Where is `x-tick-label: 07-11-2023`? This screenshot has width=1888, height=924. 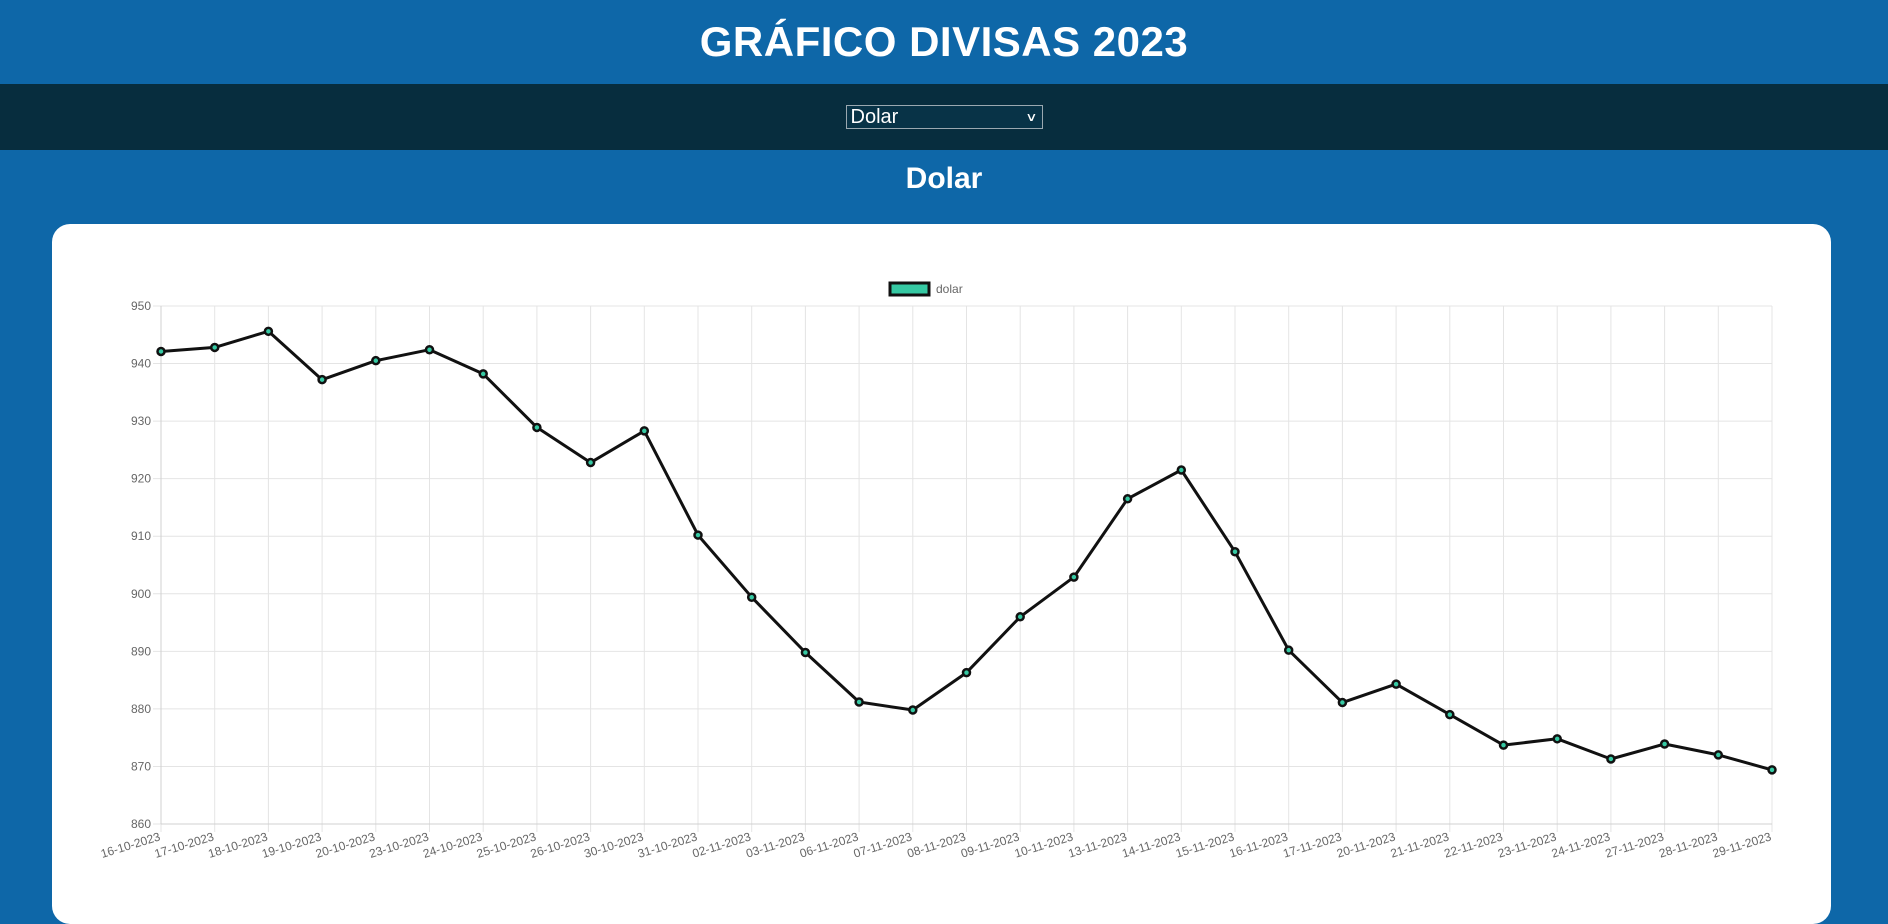
x-tick-label: 07-11-2023 is located at coordinates (883, 844).